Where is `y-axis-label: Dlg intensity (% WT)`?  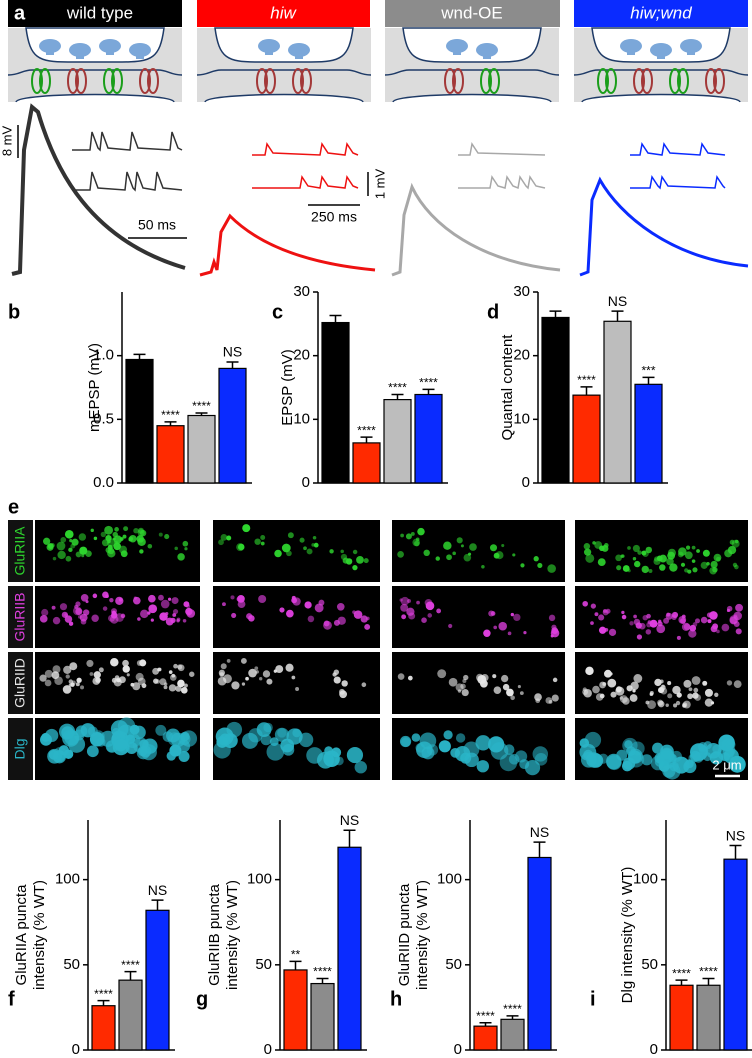 y-axis-label: Dlg intensity (% WT) is located at coordinates (627, 935).